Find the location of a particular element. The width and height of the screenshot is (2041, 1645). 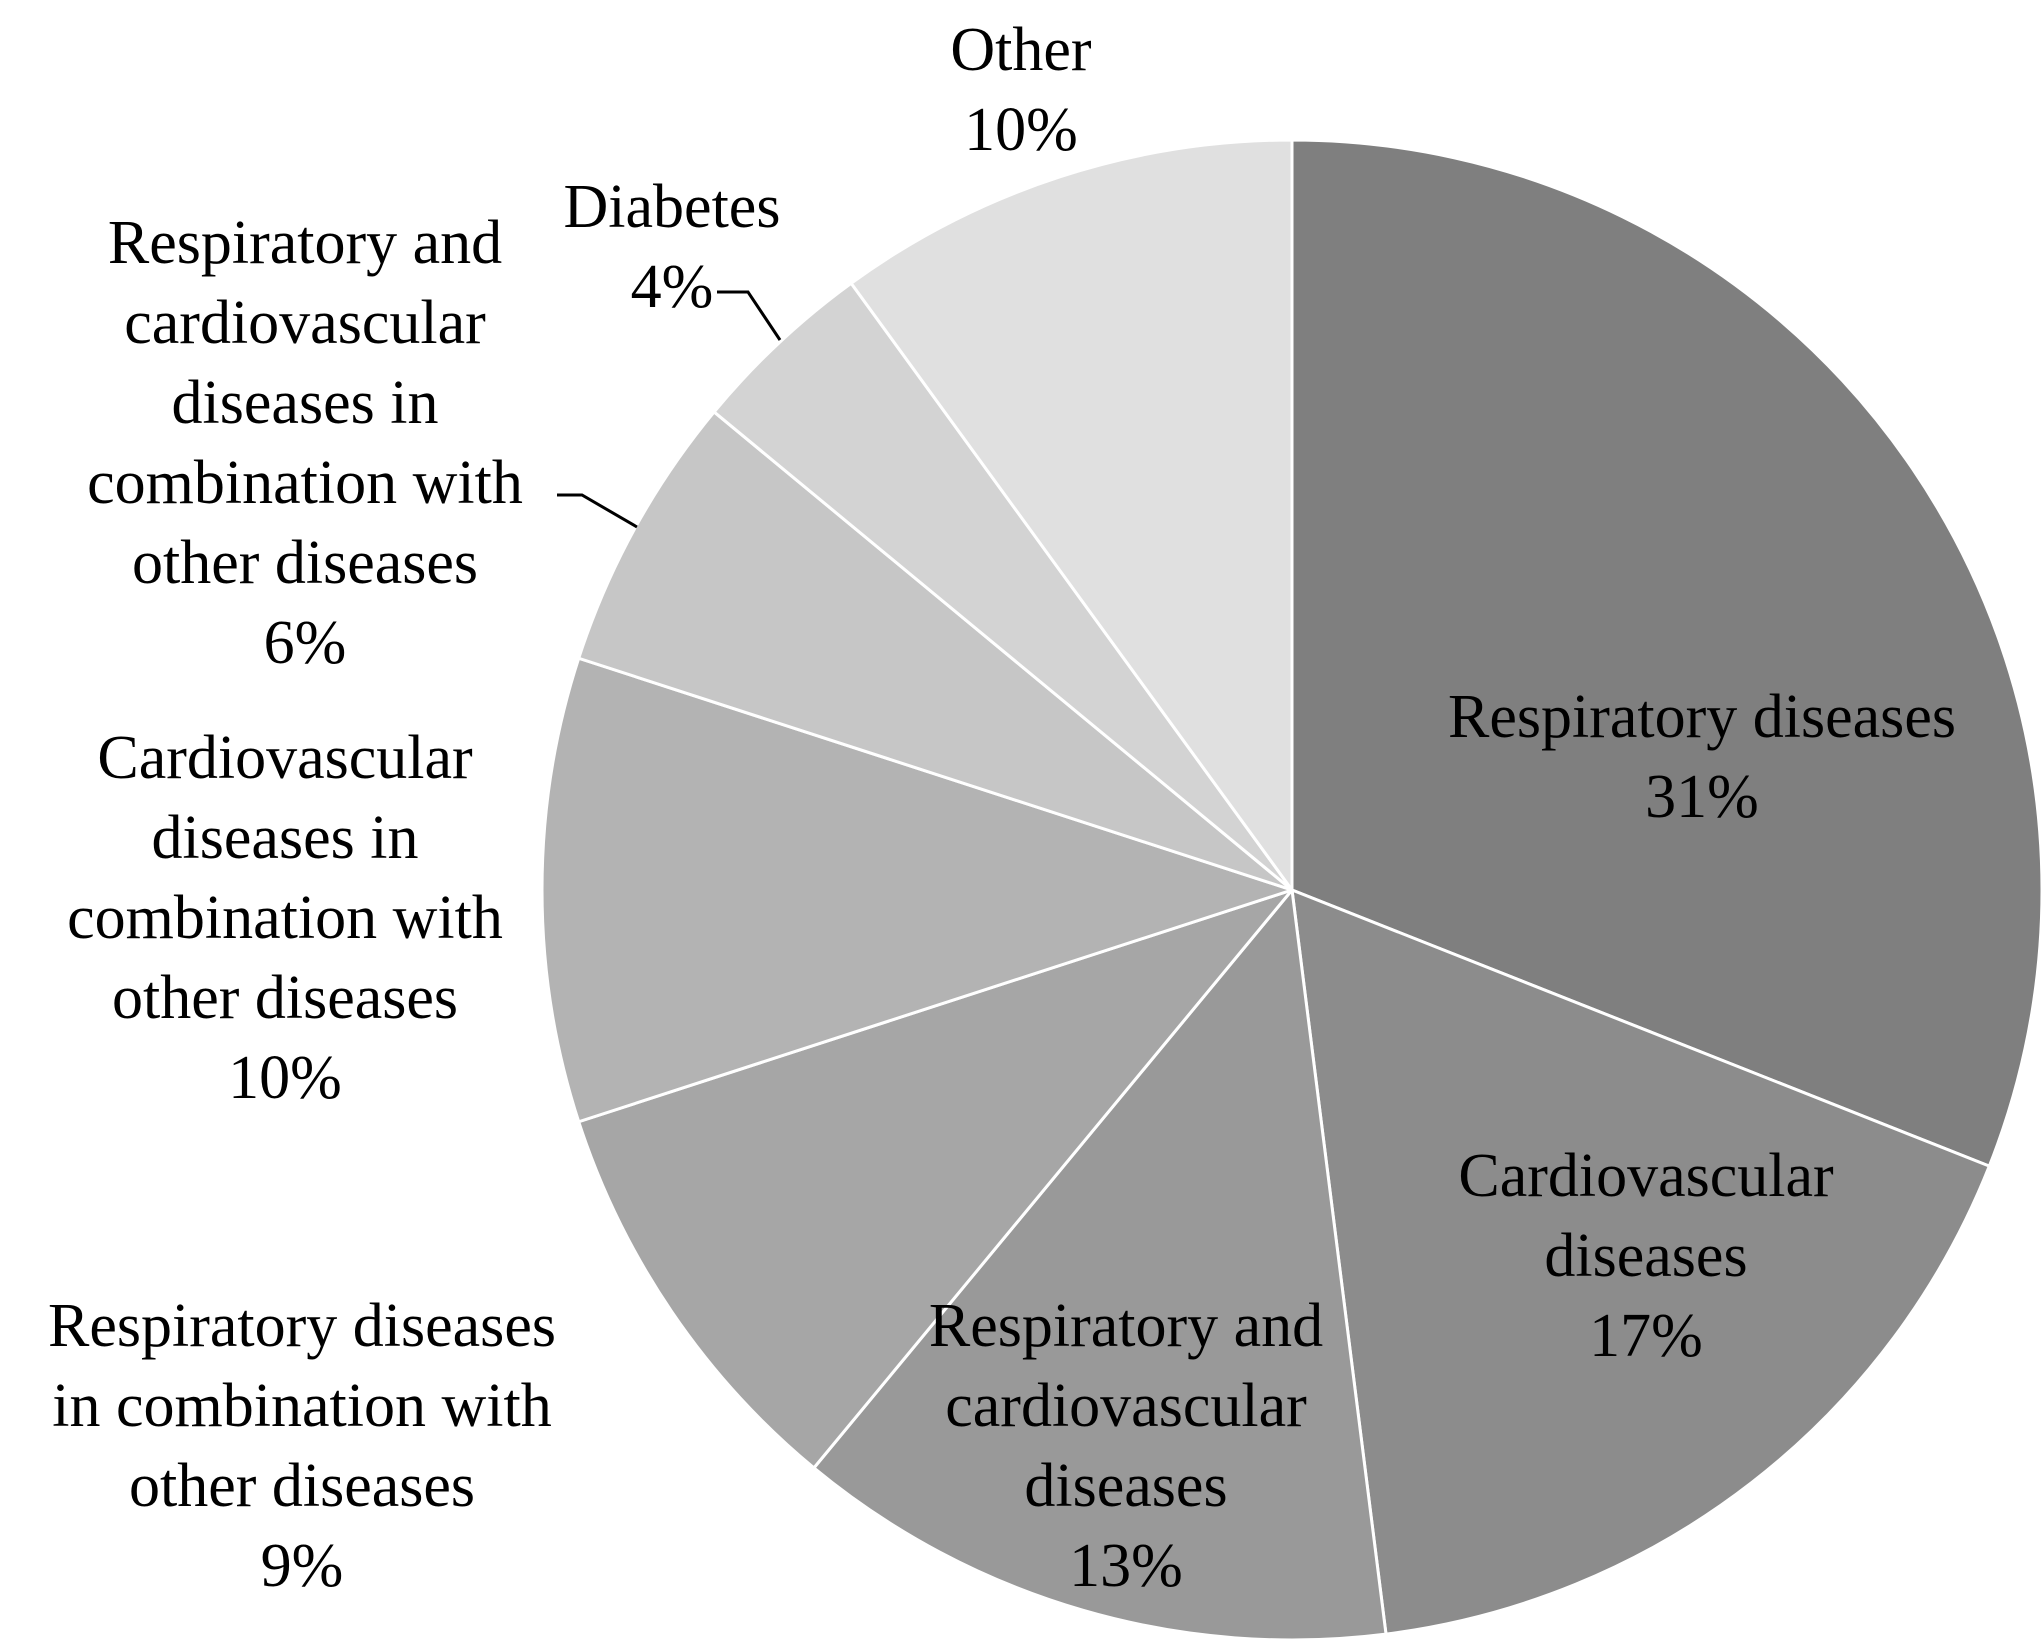

slice-label-line: 31% is located at coordinates (1702, 797).